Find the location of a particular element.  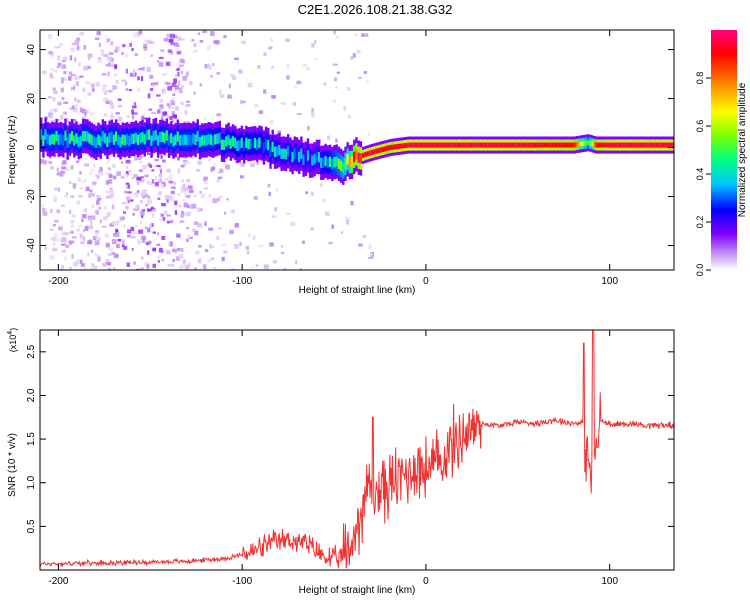

colorbar-tick-label: 0.8 is located at coordinates (700, 78).